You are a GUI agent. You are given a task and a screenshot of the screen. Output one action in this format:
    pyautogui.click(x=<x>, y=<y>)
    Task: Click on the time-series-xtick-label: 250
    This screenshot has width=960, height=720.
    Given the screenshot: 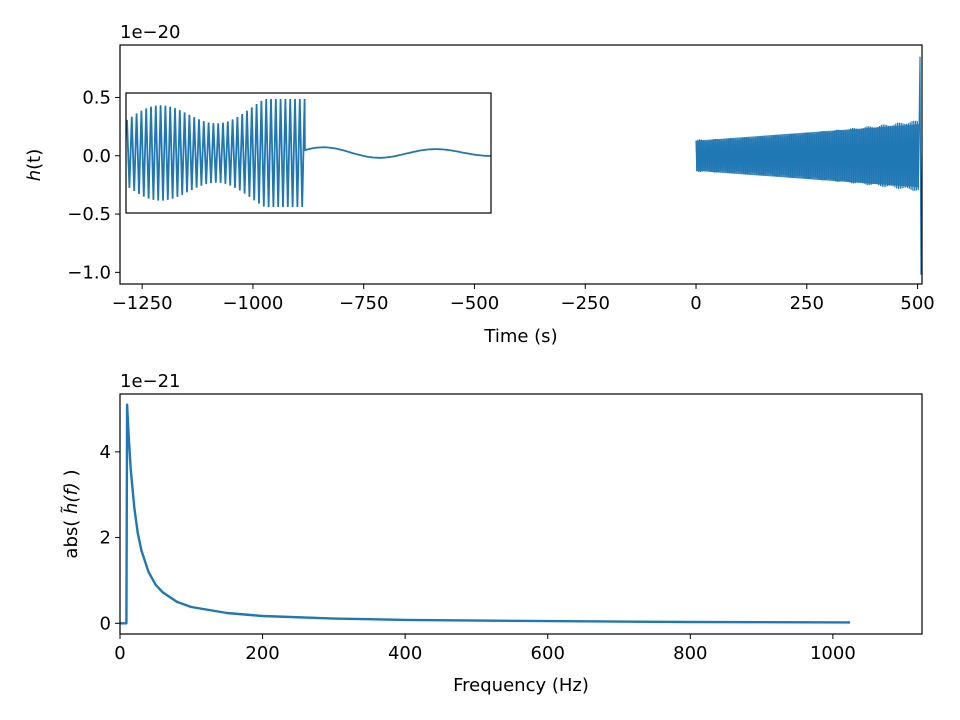 What is the action you would take?
    pyautogui.click(x=807, y=303)
    